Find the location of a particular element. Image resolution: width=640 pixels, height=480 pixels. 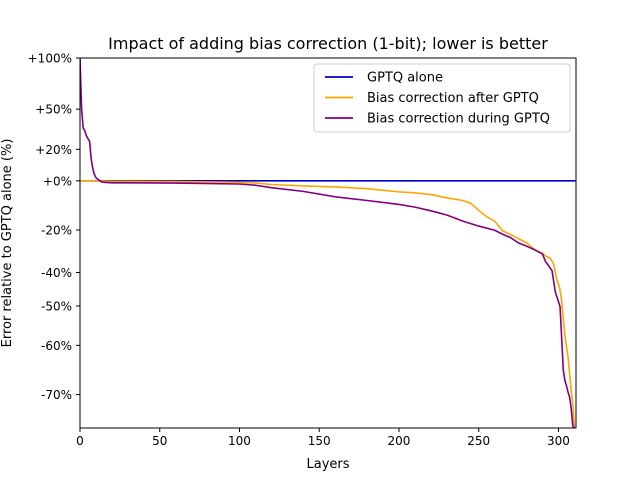

x-tick-label: 200 is located at coordinates (399, 441).